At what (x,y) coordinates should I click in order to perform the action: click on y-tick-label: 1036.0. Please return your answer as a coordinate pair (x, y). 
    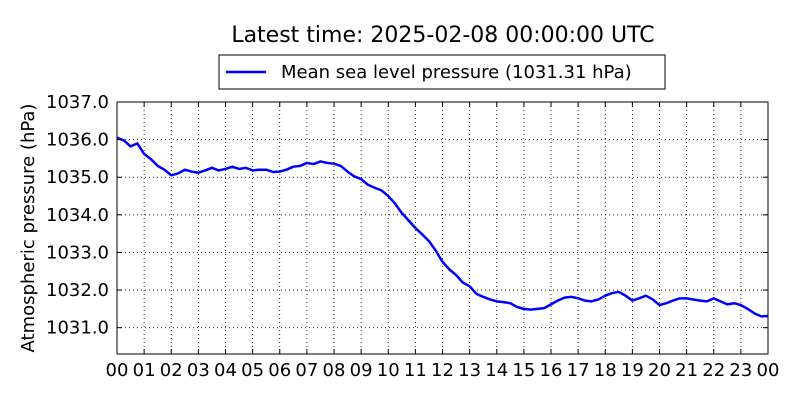
    Looking at the image, I should click on (77, 140).